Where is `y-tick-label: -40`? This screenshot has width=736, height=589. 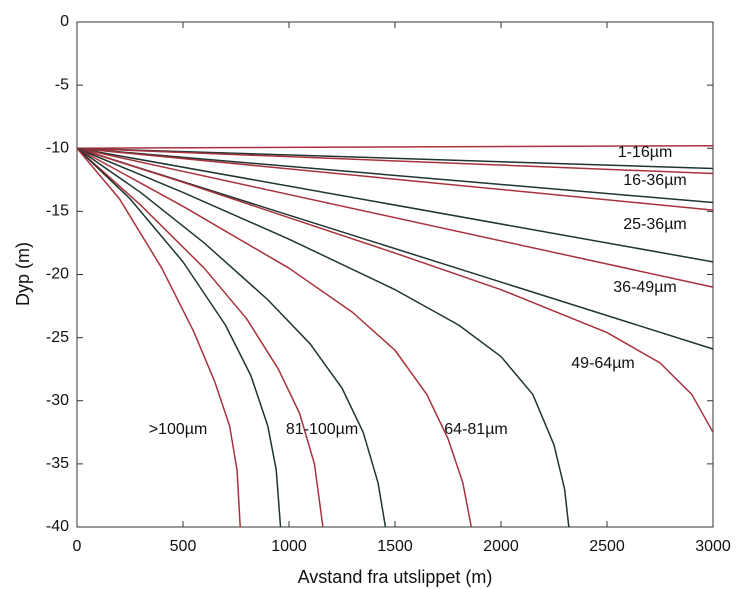 y-tick-label: -40 is located at coordinates (57, 526).